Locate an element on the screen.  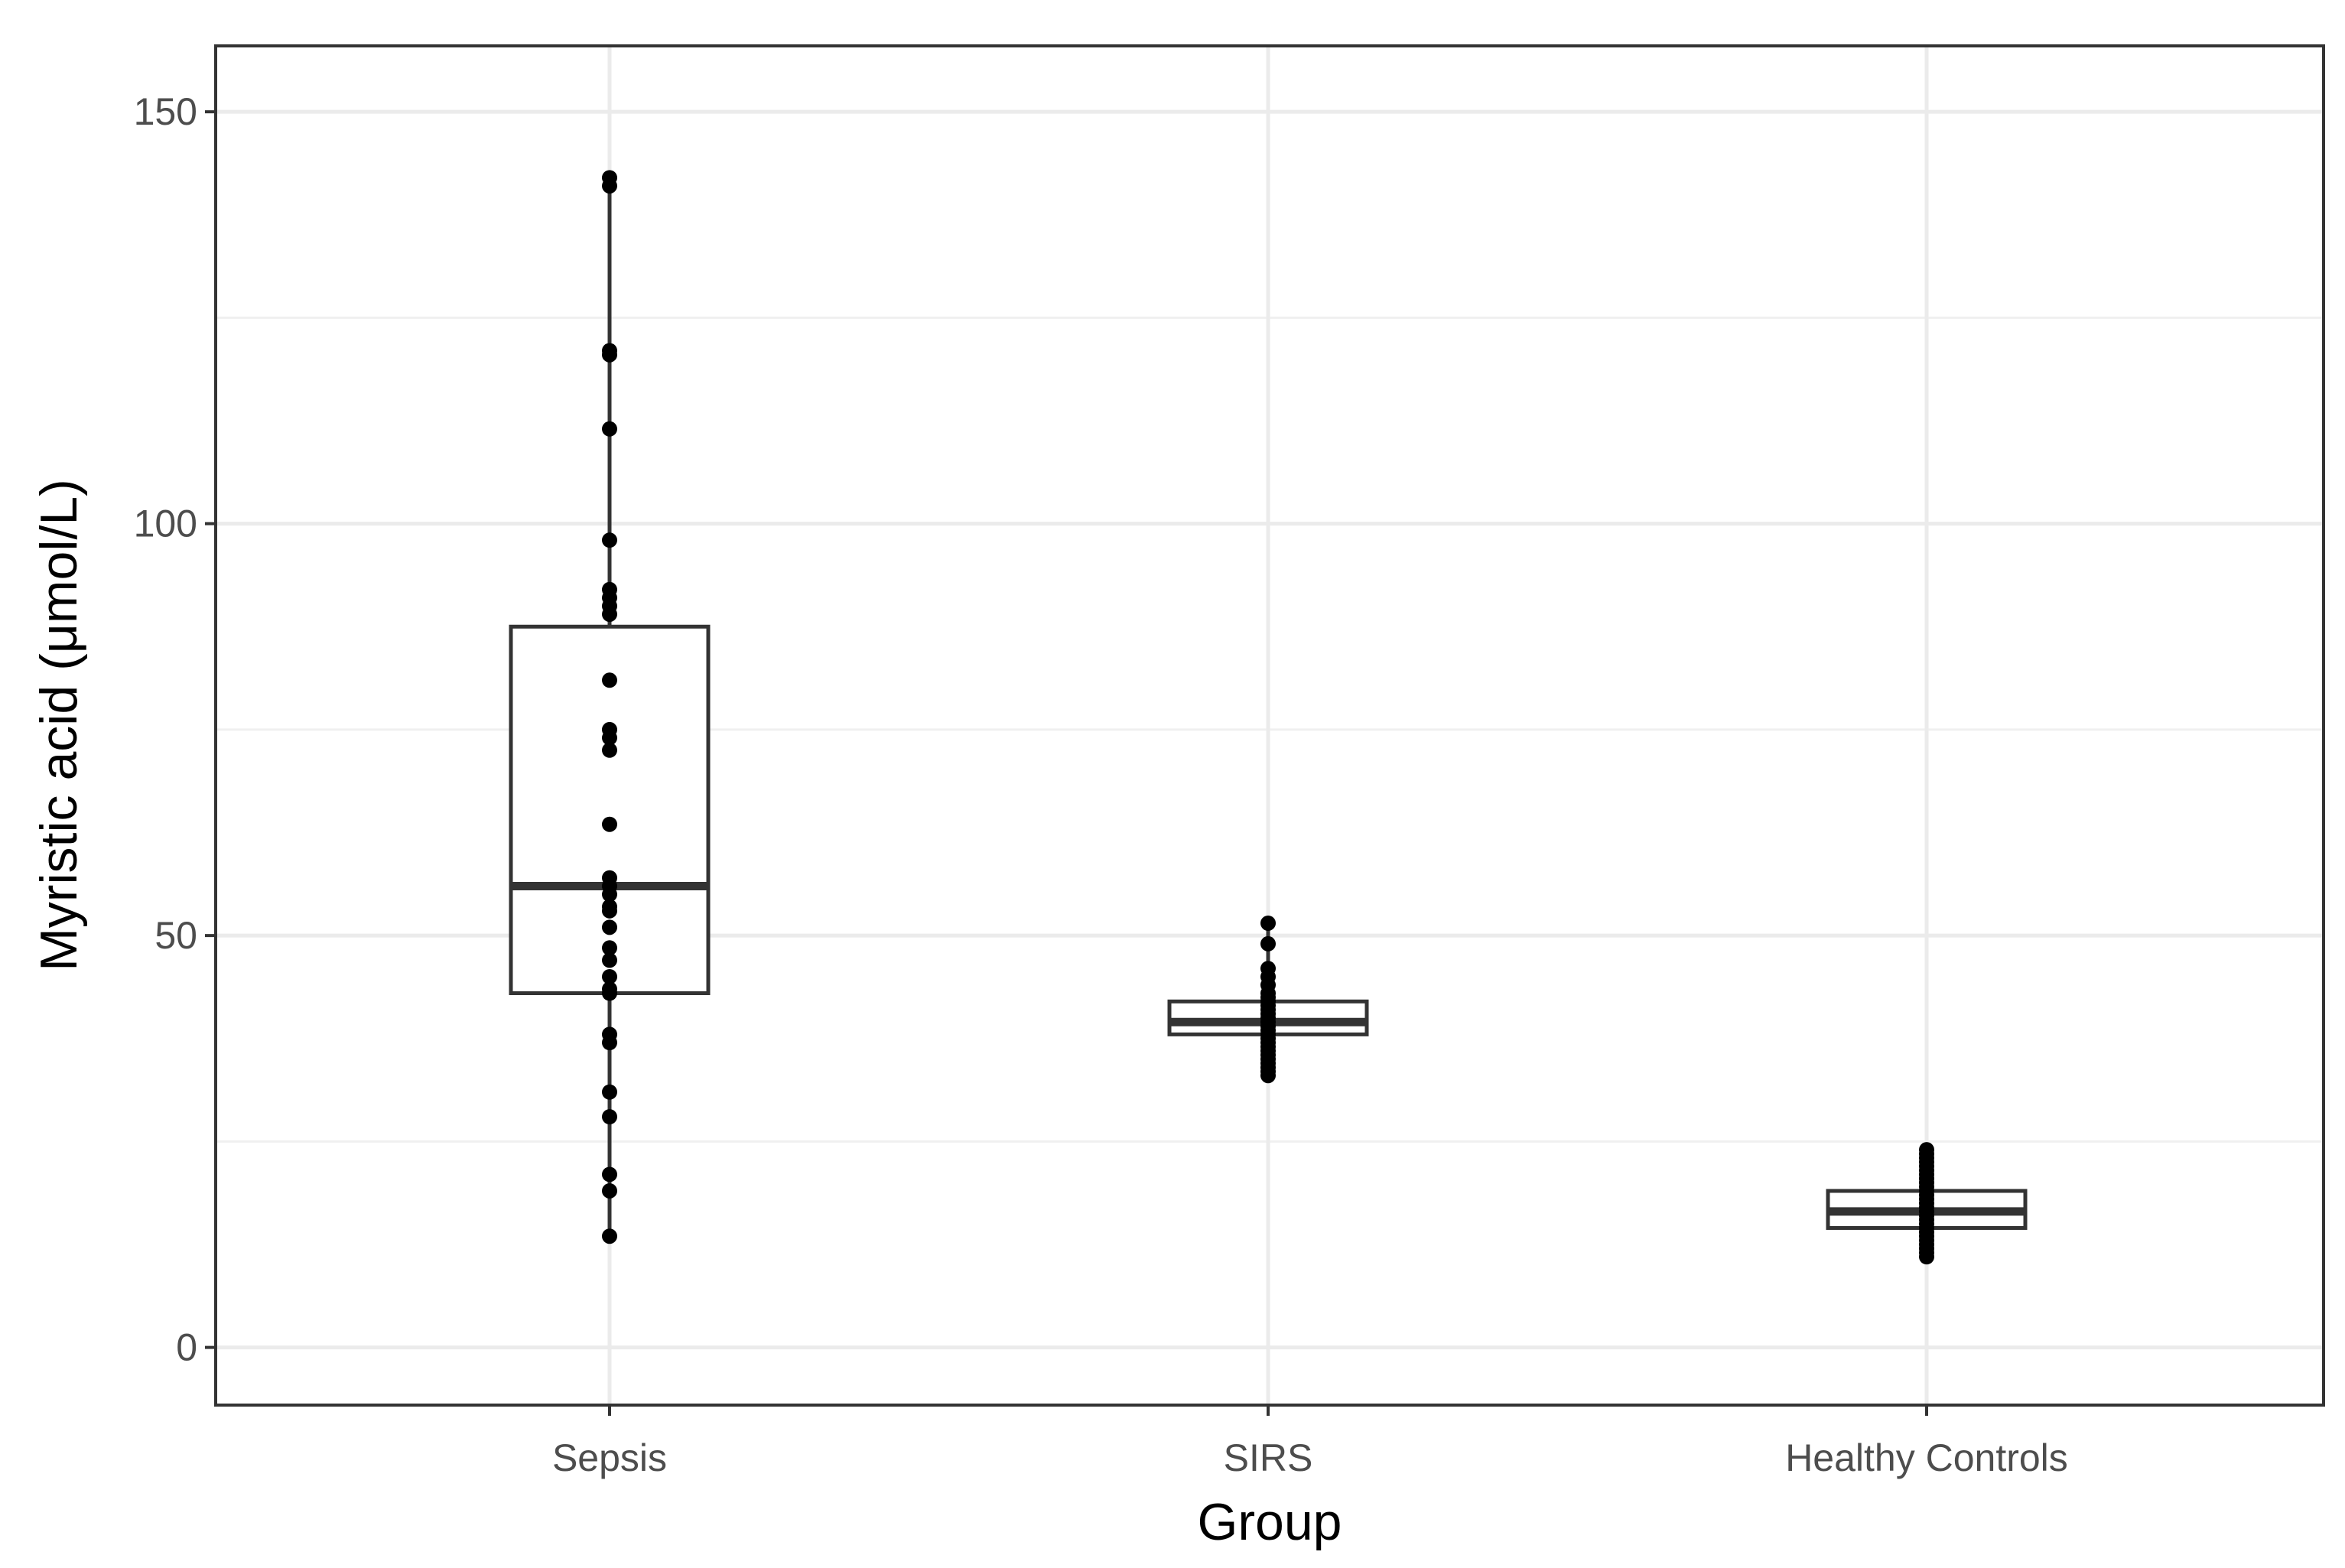
x-tick-label: Healthy Controls is located at coordinates (1926, 1457).